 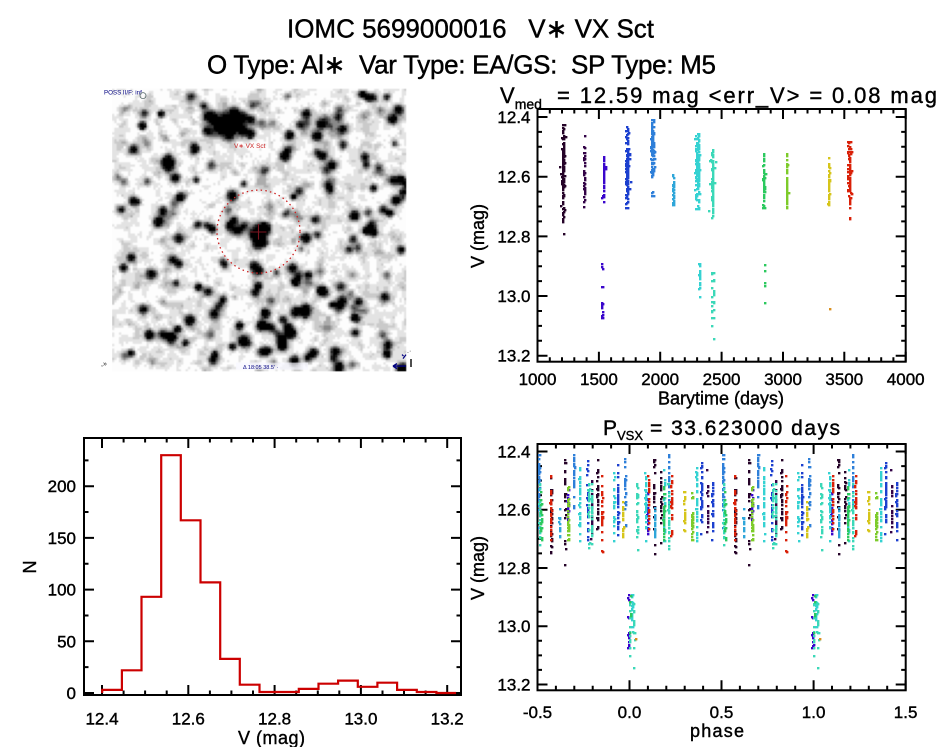 I want to click on svg-text: POSS II/F: inf, so click(x=123, y=93).